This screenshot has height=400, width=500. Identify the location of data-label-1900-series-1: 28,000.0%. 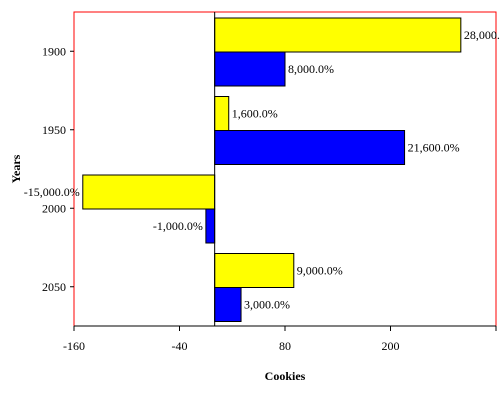
(482, 35).